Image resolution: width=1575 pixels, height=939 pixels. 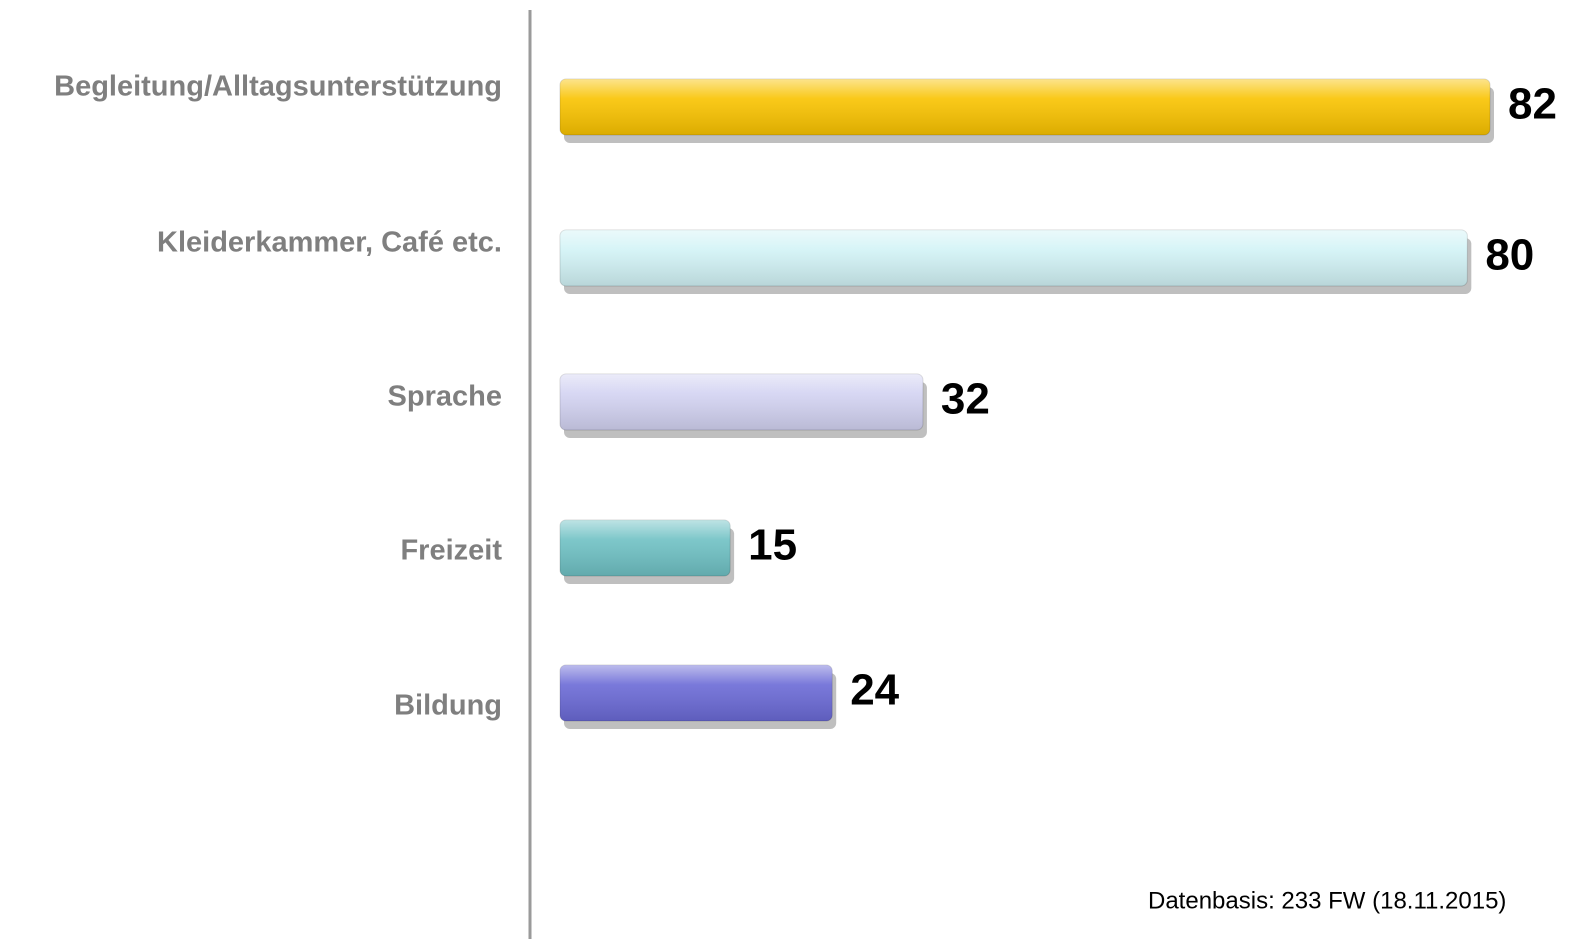 What do you see at coordinates (451, 551) in the screenshot?
I see `category-label: Freizeit` at bounding box center [451, 551].